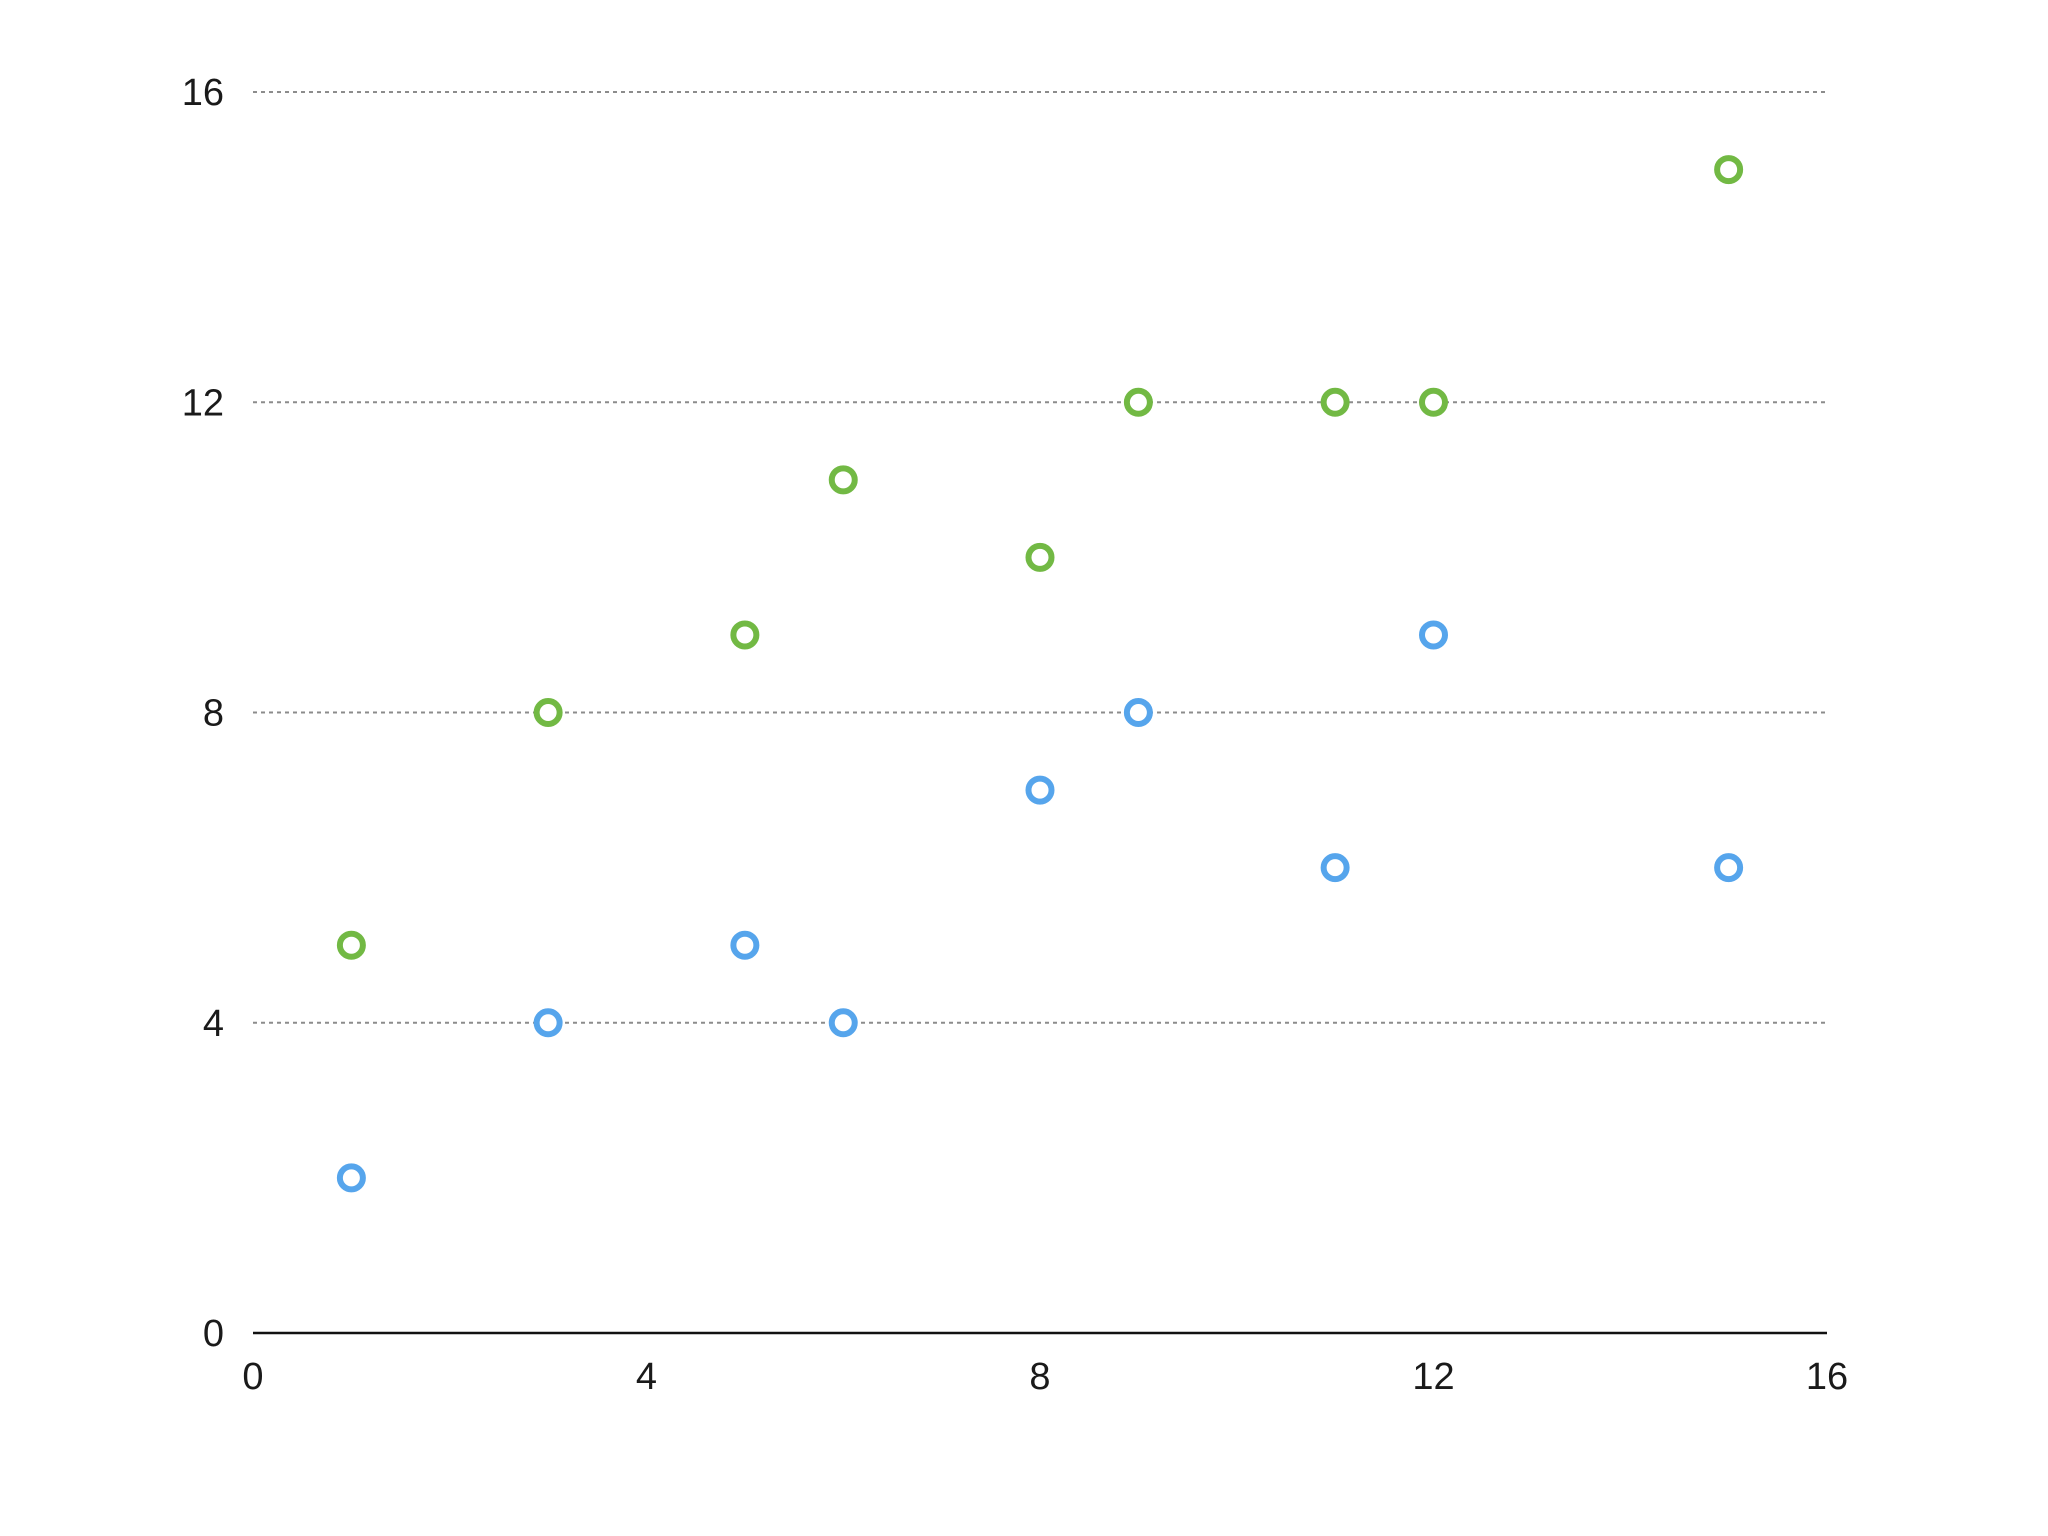 Image resolution: width=2048 pixels, height=1536 pixels. Describe the element at coordinates (1433, 1377) in the screenshot. I see `x-tick-label-12: 12` at that location.